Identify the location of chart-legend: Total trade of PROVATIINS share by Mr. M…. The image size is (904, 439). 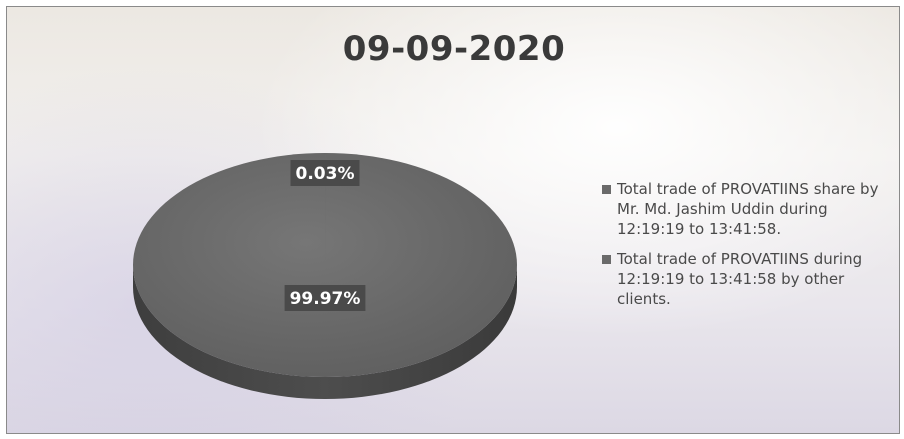
(750, 249).